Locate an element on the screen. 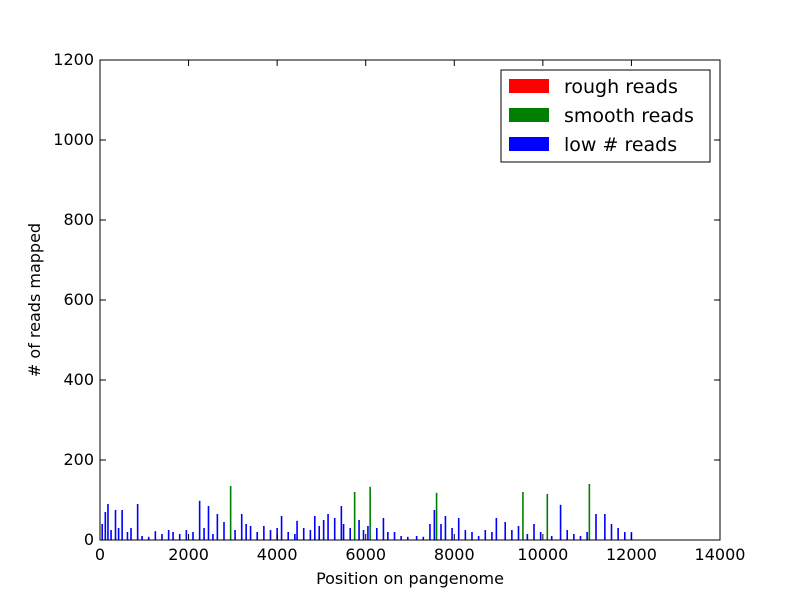 Image resolution: width=800 pixels, height=600 pixels. legend-swatch-low is located at coordinates (529, 144).